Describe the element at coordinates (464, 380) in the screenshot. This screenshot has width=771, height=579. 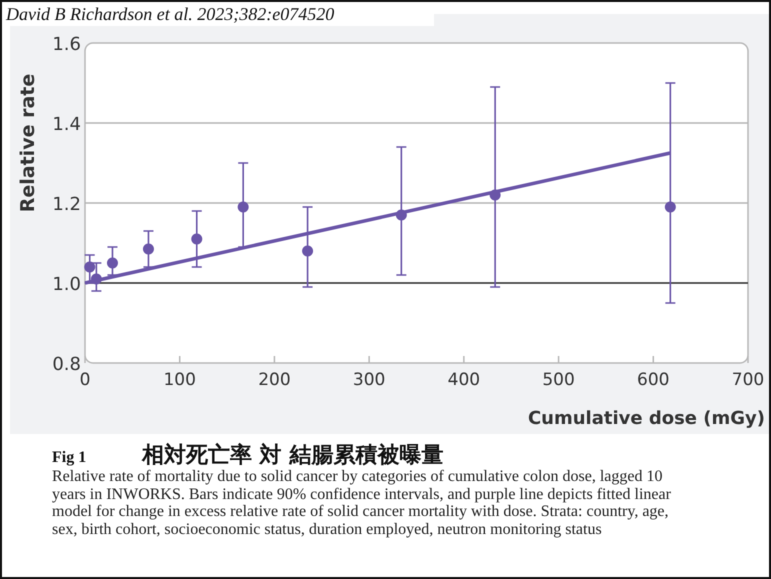
I see `x-tick-label: 400` at that location.